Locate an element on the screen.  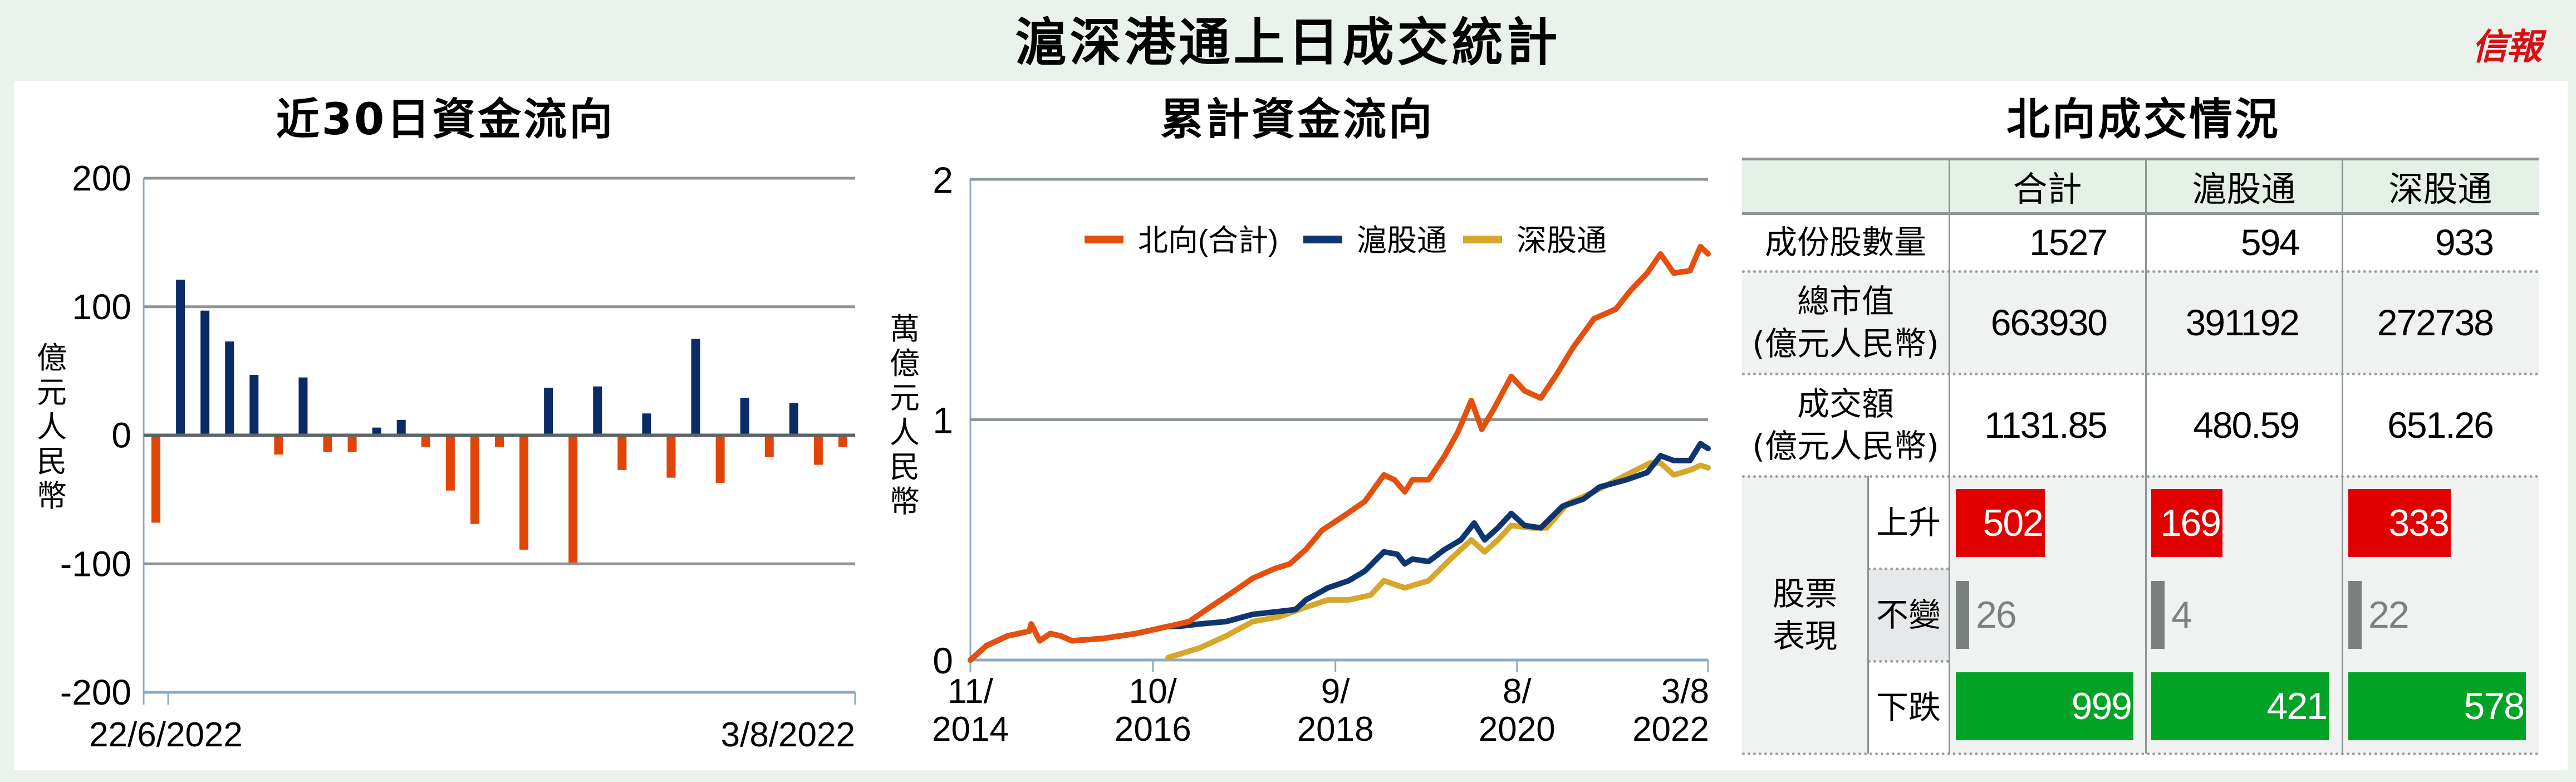
x-tick-label-line2: 2018 is located at coordinates (1335, 729).